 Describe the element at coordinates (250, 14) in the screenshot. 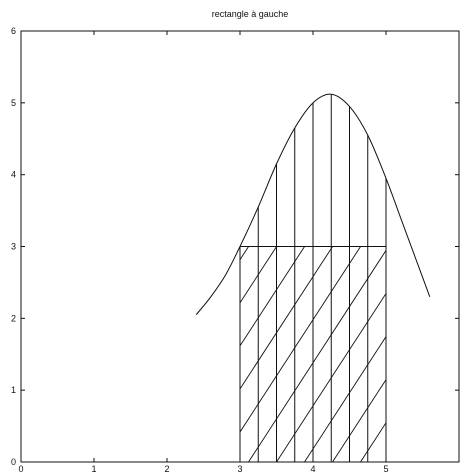

I see `chart-title: rectangle à gauche` at that location.